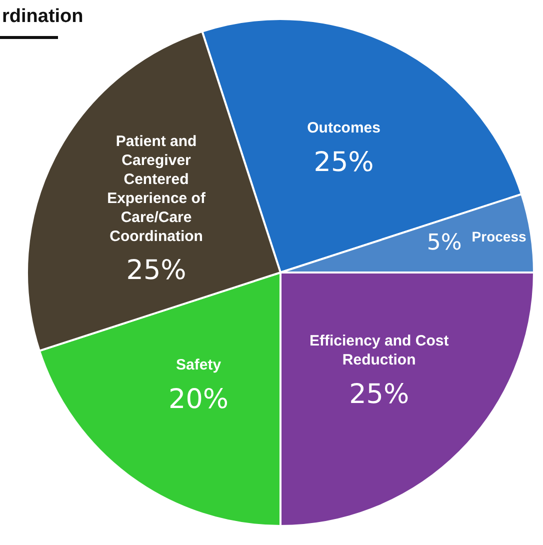 This screenshot has height=545, width=543. I want to click on slice-label: Patient and Caregiver Centered Experience of Care/Care Coordination, so click(156, 188).